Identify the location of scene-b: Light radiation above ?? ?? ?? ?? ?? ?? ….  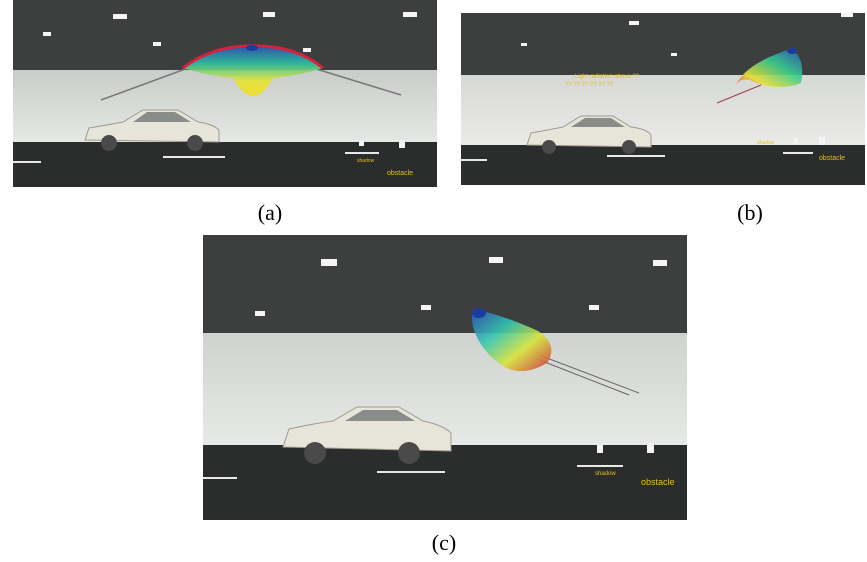
(663, 99).